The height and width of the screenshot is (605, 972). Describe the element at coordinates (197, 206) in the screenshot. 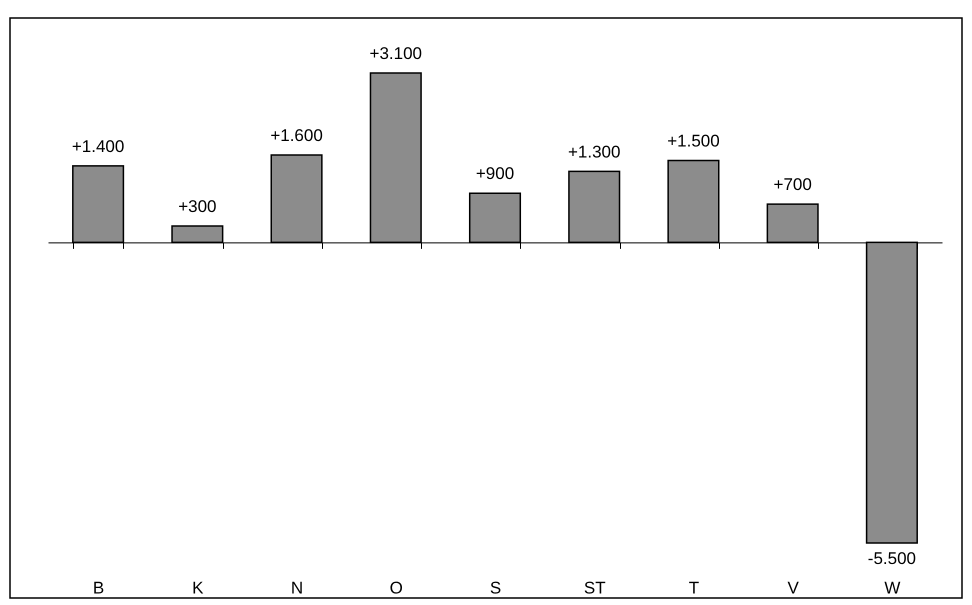

I see `data-label: +300` at that location.